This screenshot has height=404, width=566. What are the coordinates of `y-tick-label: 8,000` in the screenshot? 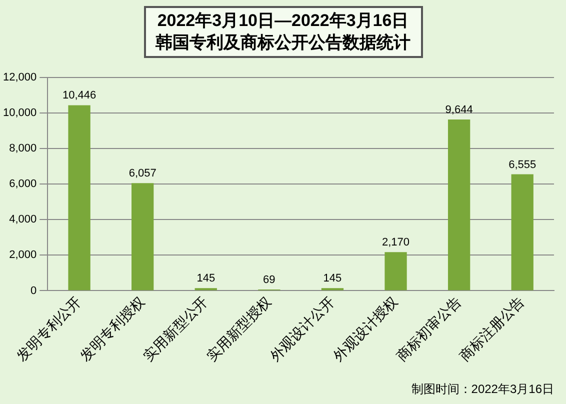 It's located at (23, 148).